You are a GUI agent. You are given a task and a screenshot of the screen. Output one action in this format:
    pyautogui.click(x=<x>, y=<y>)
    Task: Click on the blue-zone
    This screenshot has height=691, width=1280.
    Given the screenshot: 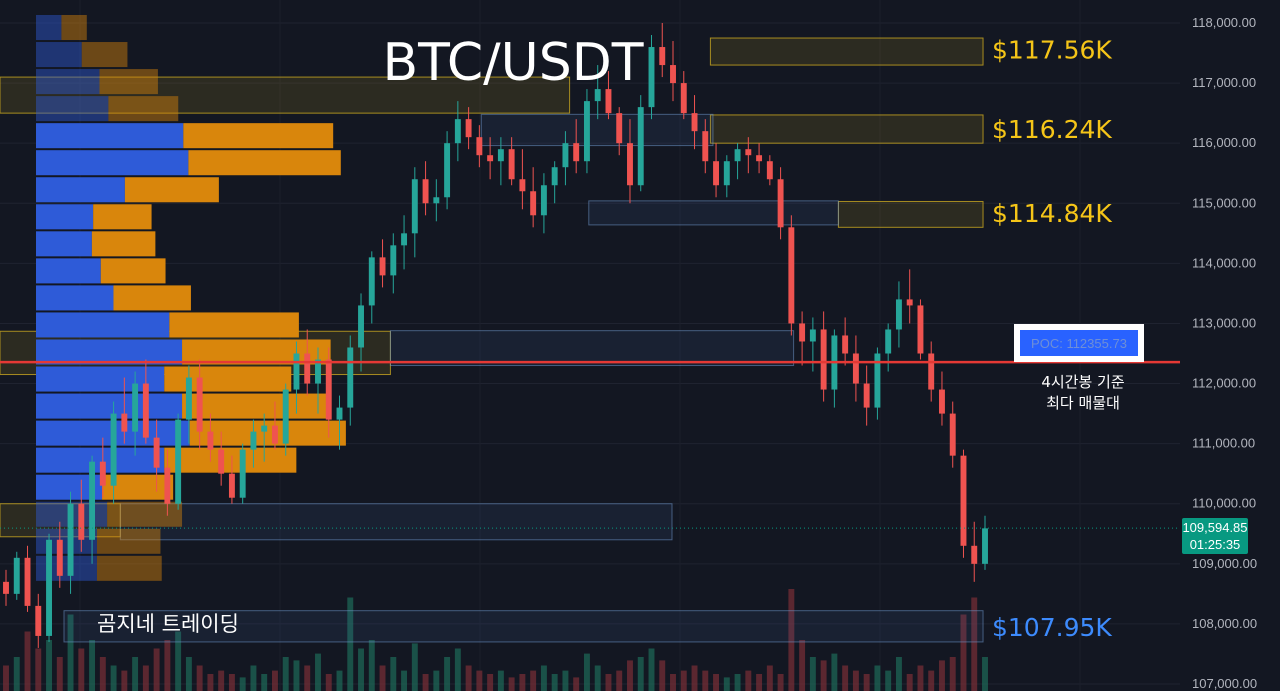 What is the action you would take?
    pyautogui.click(x=592, y=348)
    